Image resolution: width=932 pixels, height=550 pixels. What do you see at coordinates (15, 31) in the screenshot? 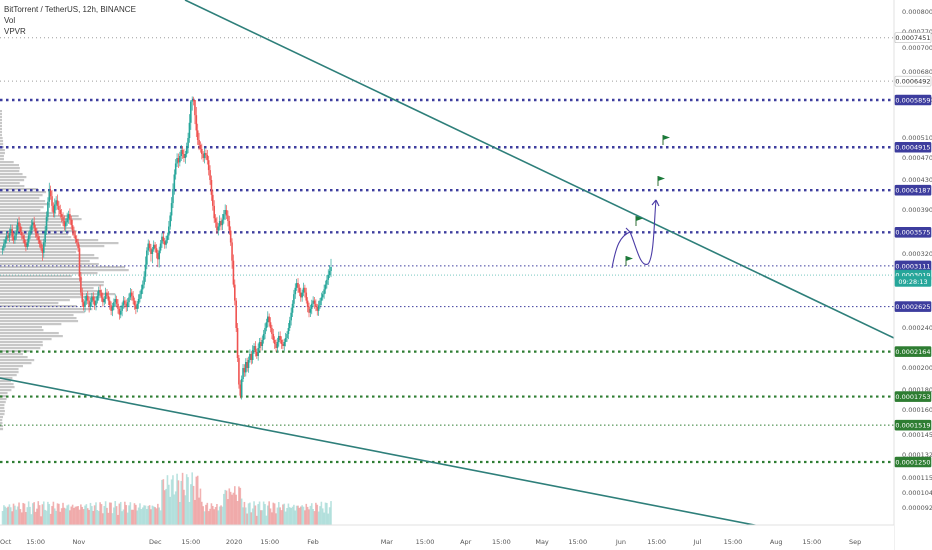
I see `vpvr-indicator-label: VPVR` at bounding box center [15, 31].